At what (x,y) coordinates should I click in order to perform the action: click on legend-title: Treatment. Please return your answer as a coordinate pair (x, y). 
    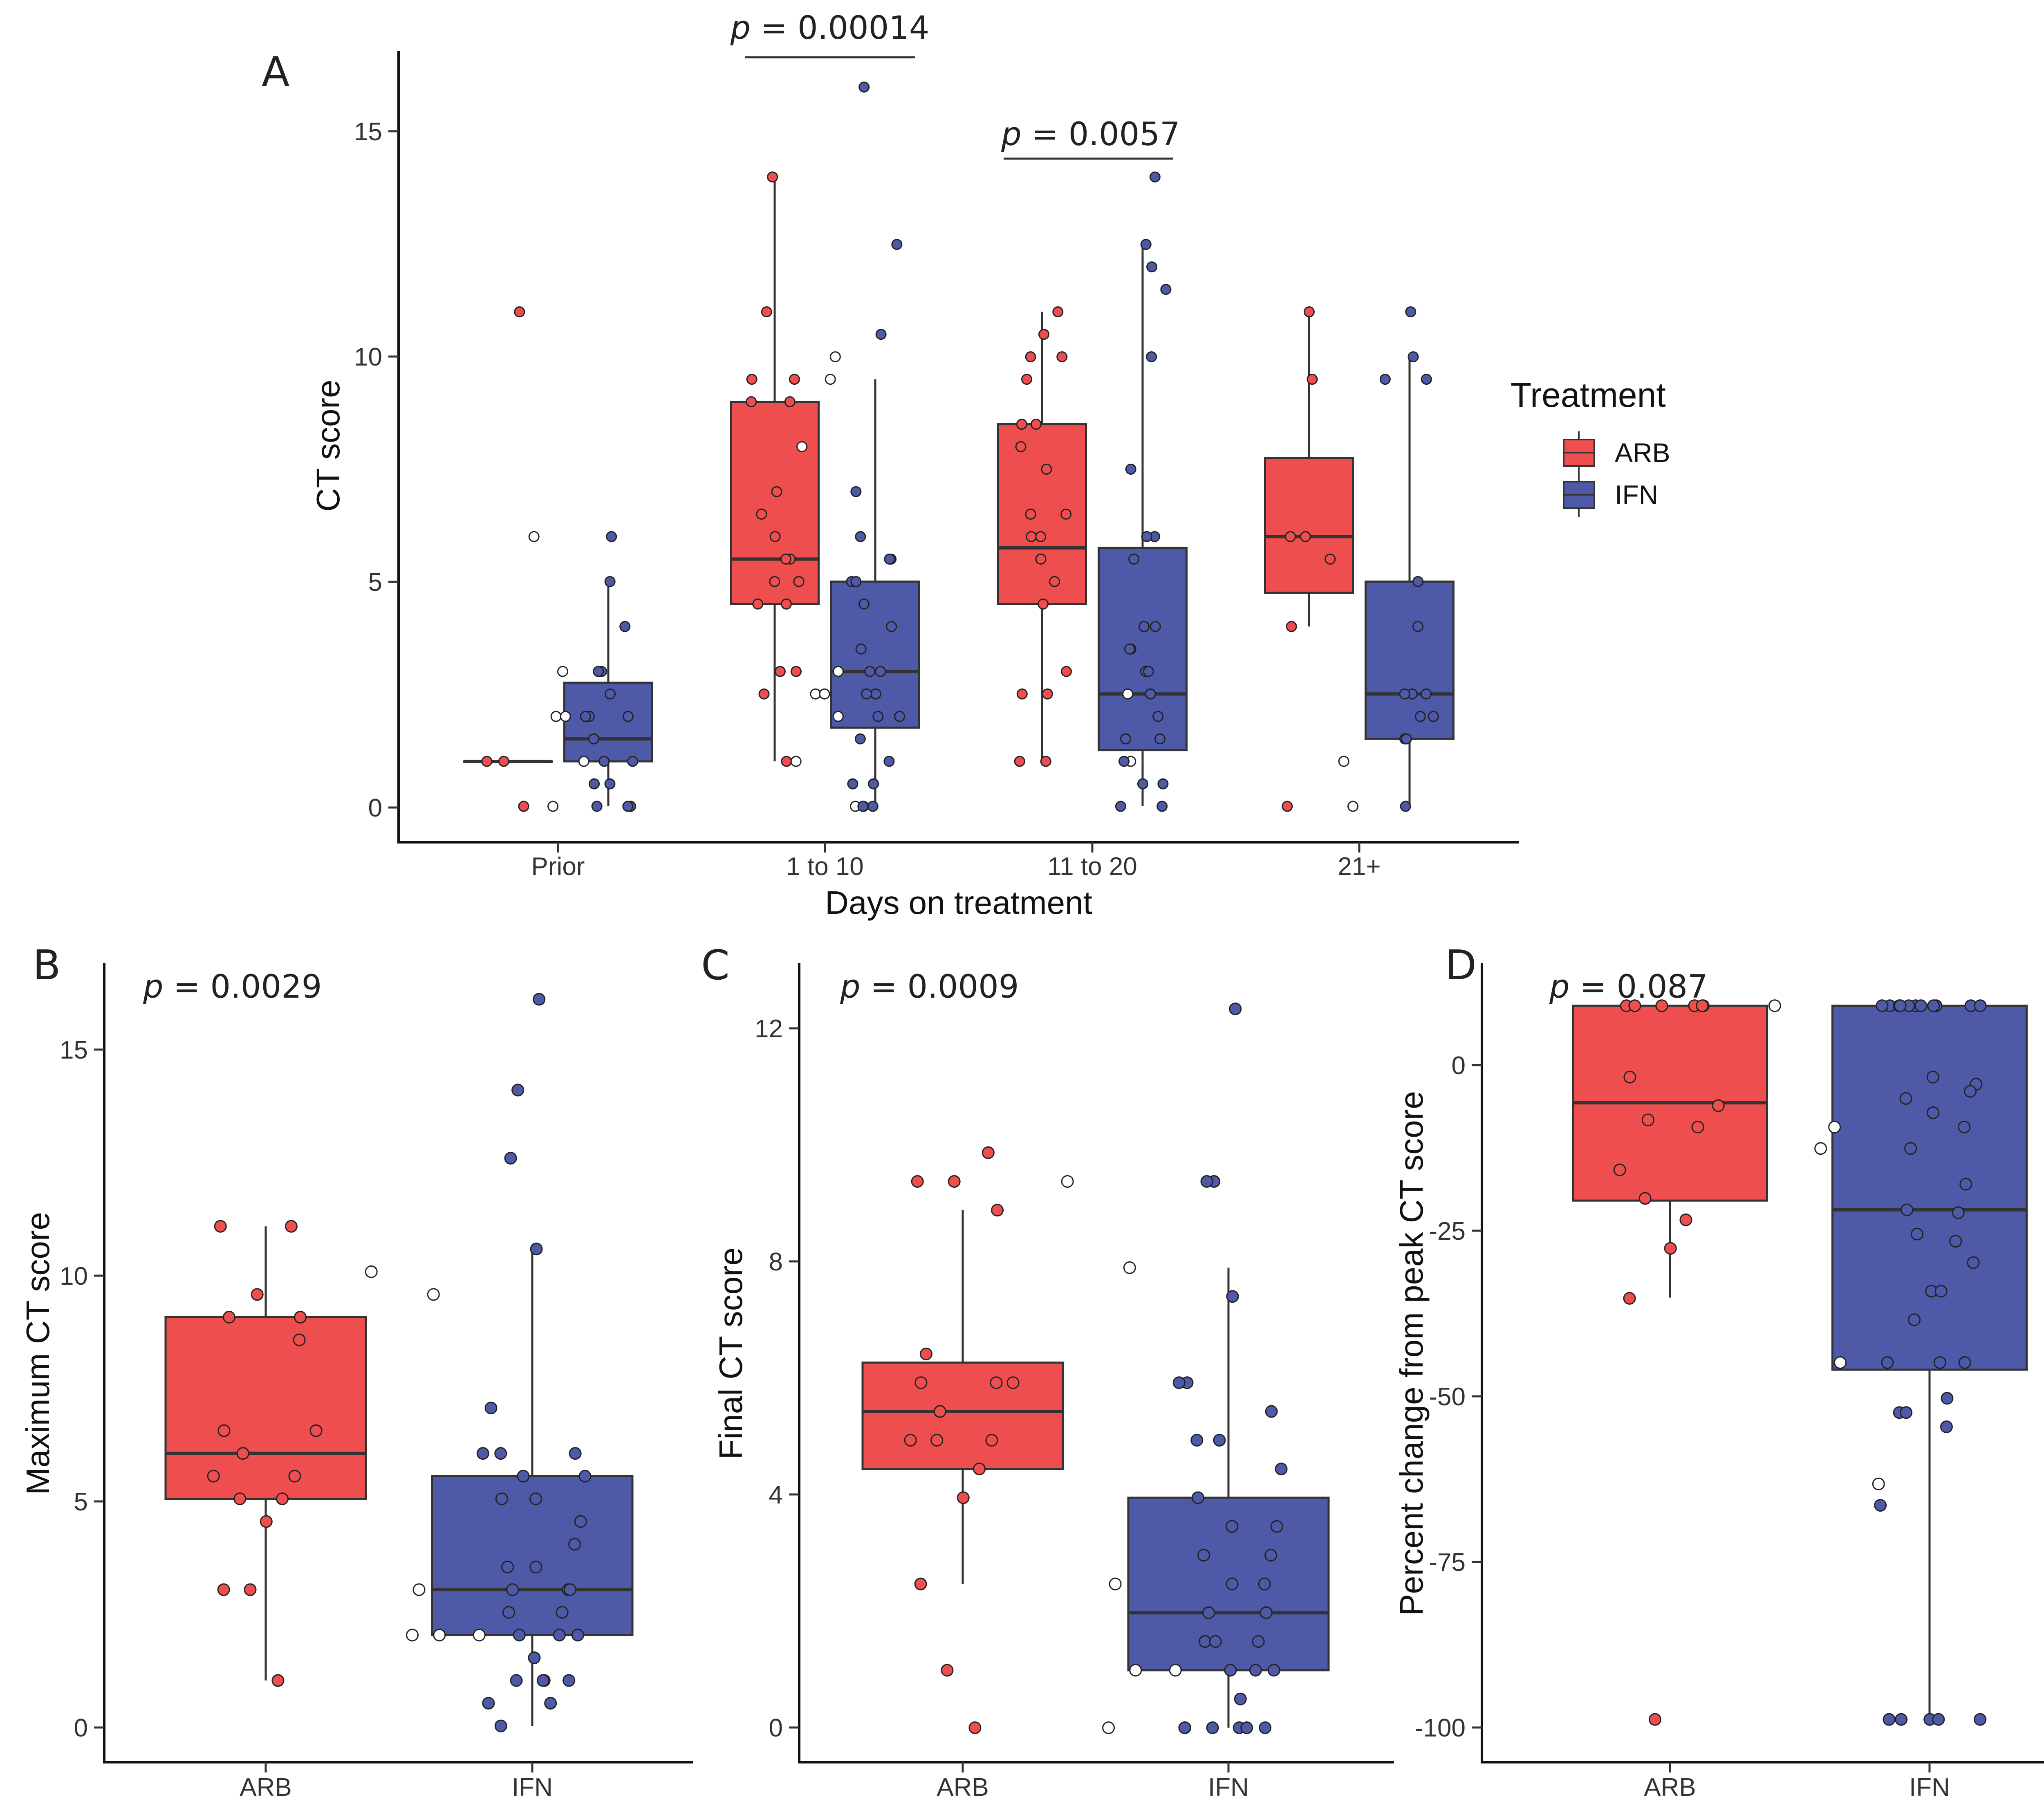
    Looking at the image, I should click on (1588, 395).